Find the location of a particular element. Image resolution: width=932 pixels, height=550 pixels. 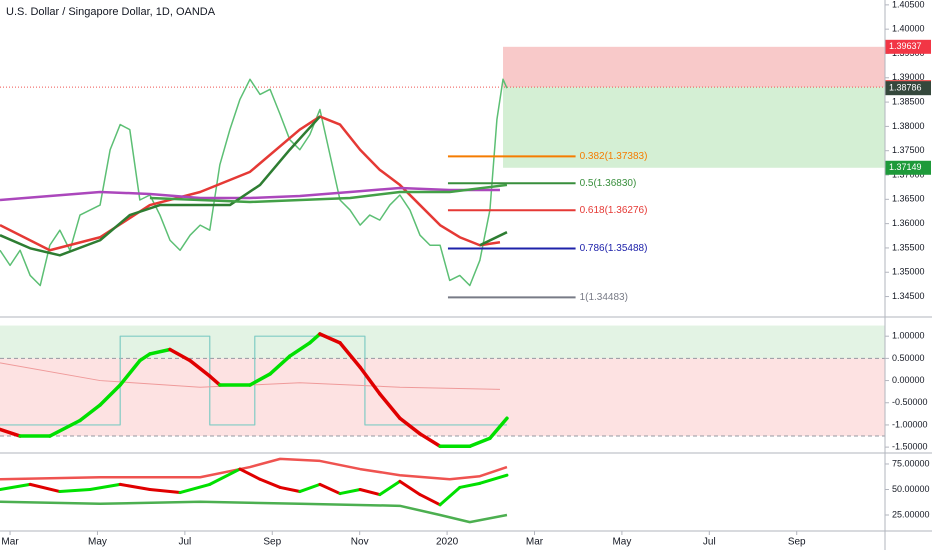

y-tick-label: 1.00000 is located at coordinates (908, 336).